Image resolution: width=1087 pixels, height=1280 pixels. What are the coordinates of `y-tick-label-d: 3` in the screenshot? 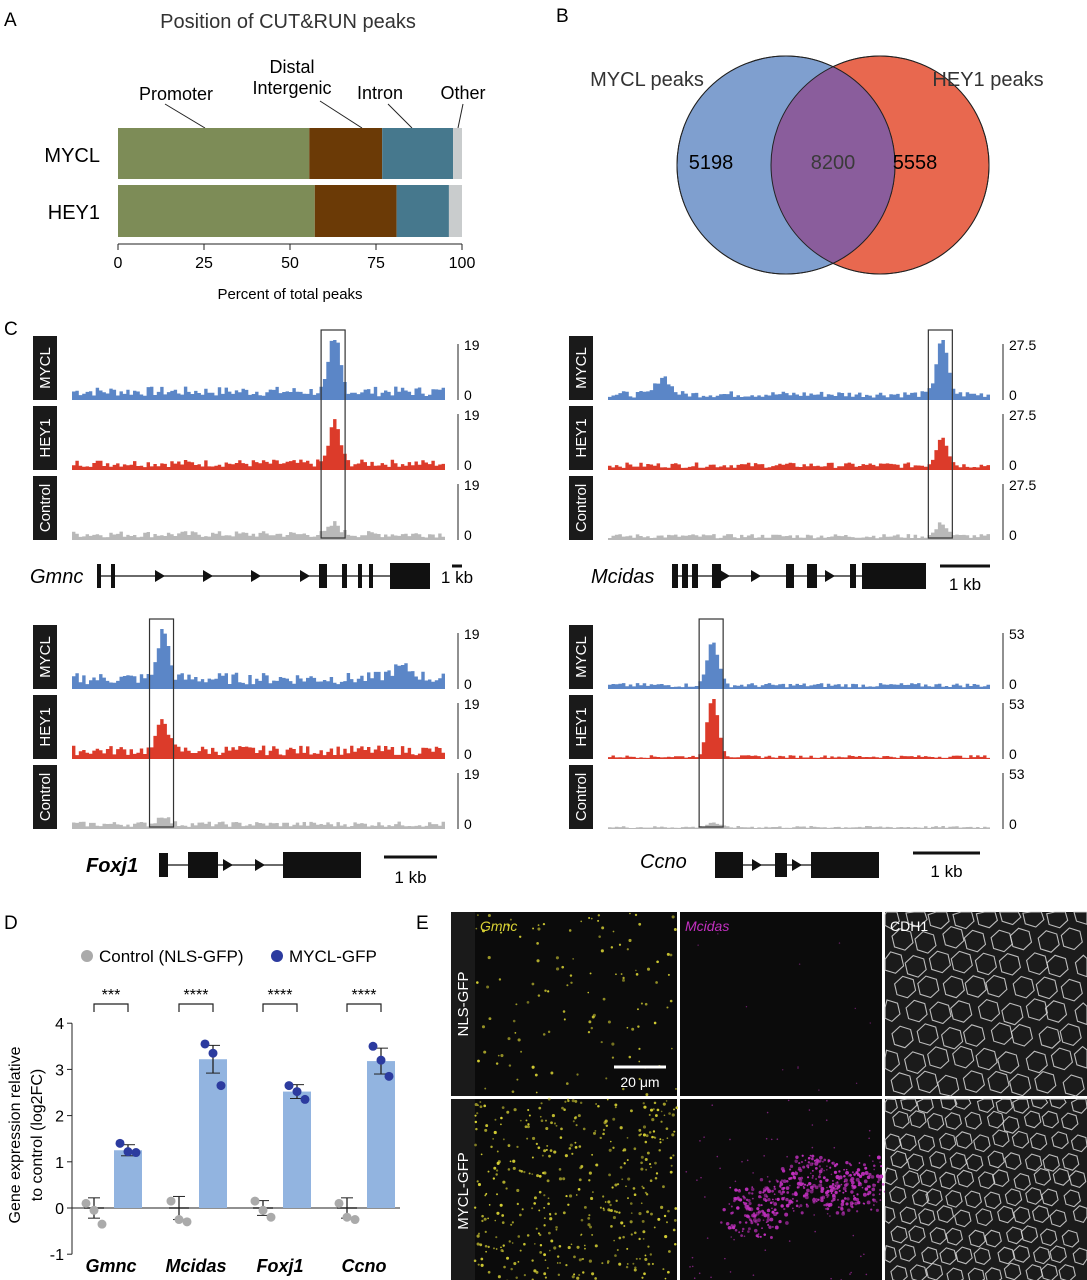 It's located at (59, 1070).